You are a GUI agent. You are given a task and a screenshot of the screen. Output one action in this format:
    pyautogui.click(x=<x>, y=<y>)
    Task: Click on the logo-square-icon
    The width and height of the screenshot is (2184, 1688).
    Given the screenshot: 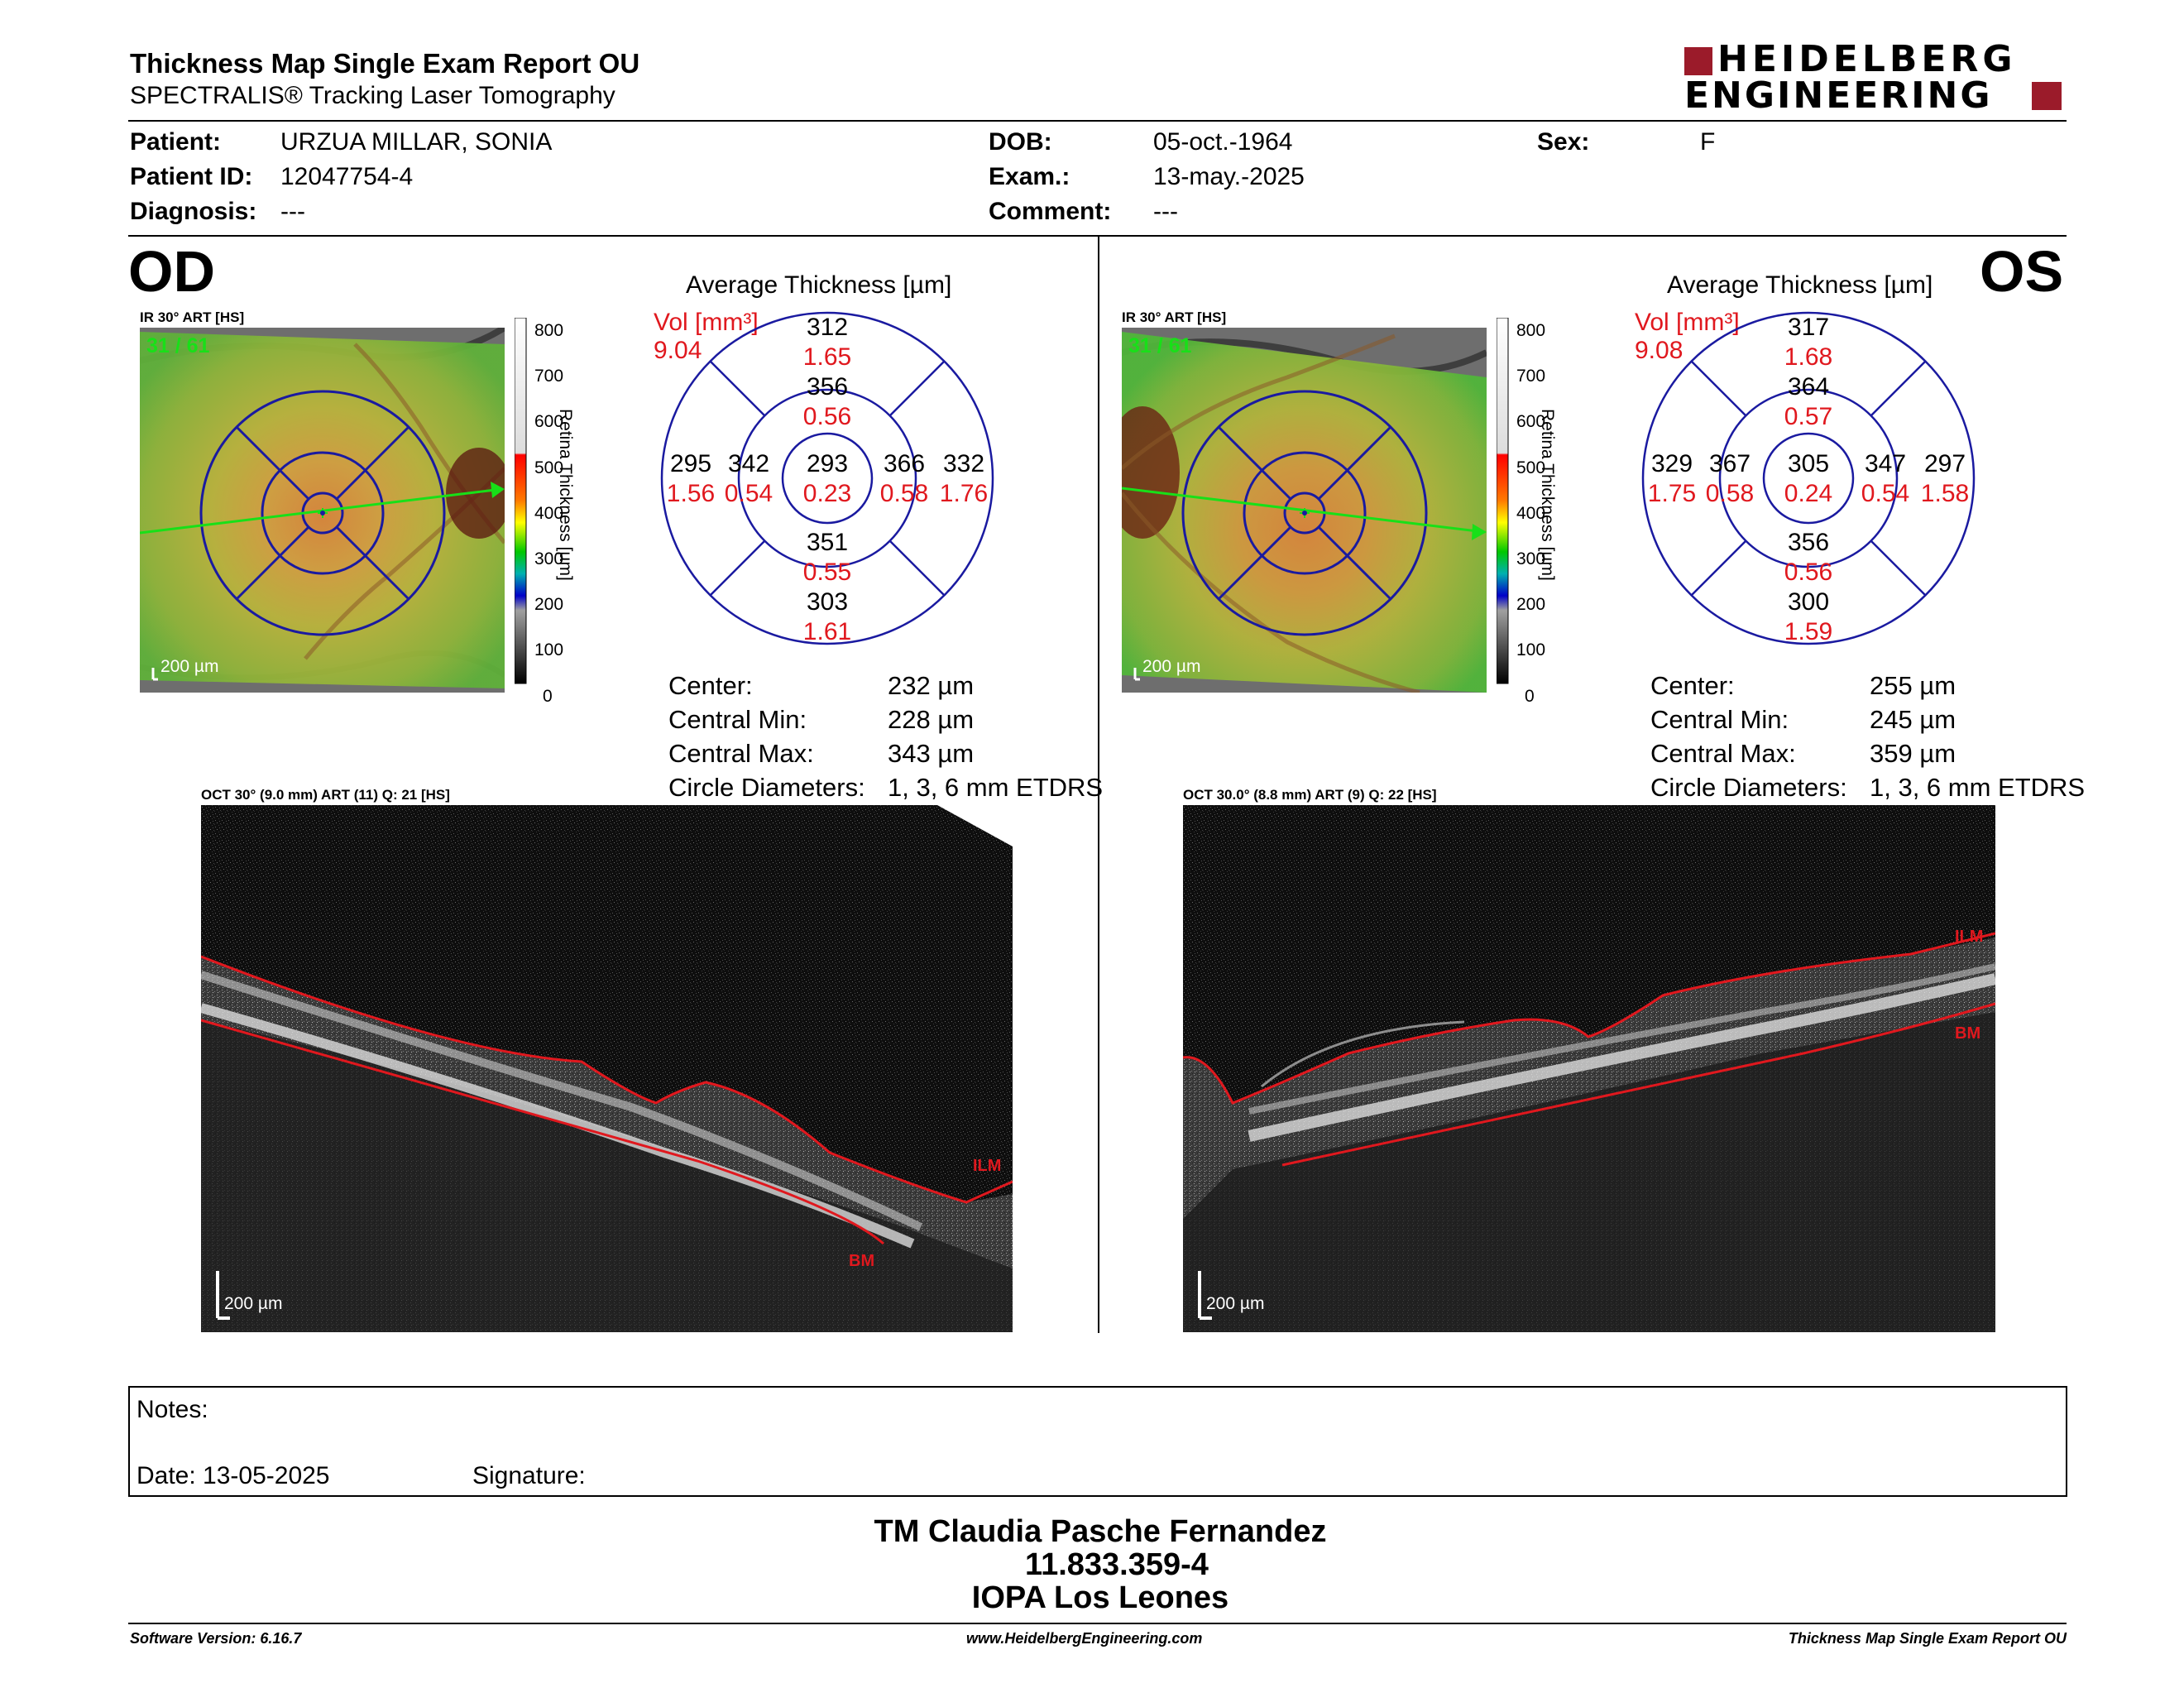 What is the action you would take?
    pyautogui.click(x=1698, y=61)
    